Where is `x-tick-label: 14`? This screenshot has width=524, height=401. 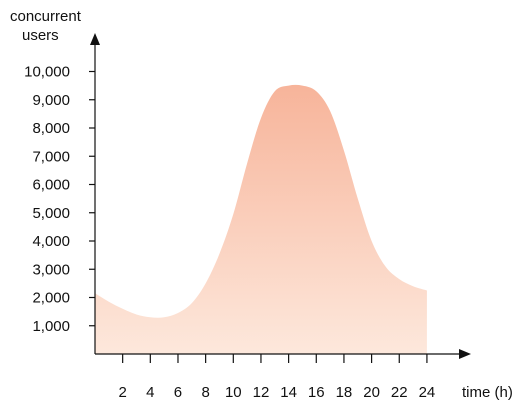 x-tick-label: 14 is located at coordinates (288, 392).